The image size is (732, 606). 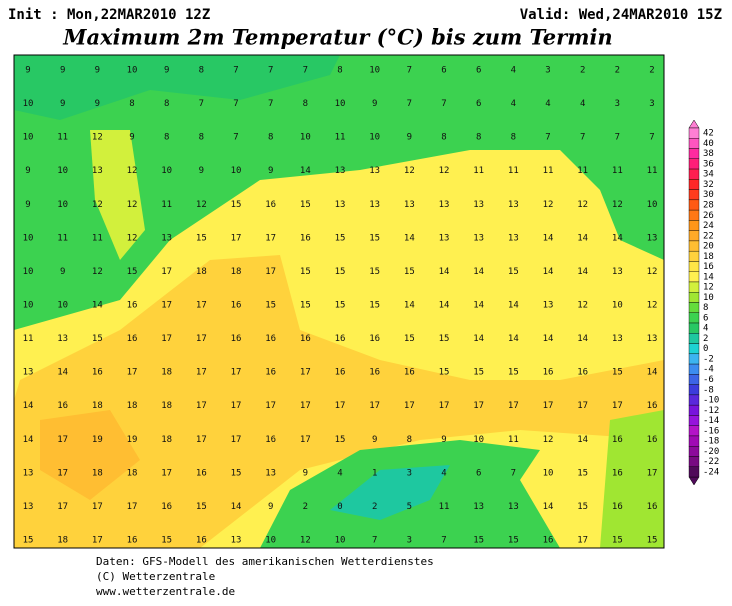 I want to click on grid-value: 3, so click(x=409, y=473).